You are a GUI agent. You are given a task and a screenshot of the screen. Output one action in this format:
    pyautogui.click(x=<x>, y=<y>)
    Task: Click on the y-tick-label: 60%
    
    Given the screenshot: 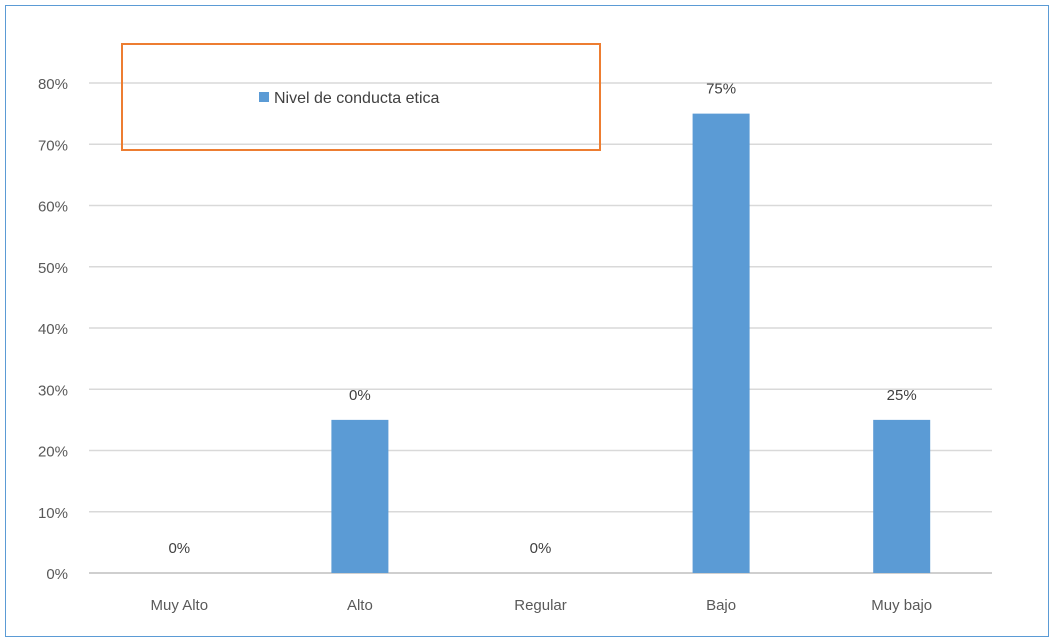 What is the action you would take?
    pyautogui.click(x=53, y=207)
    